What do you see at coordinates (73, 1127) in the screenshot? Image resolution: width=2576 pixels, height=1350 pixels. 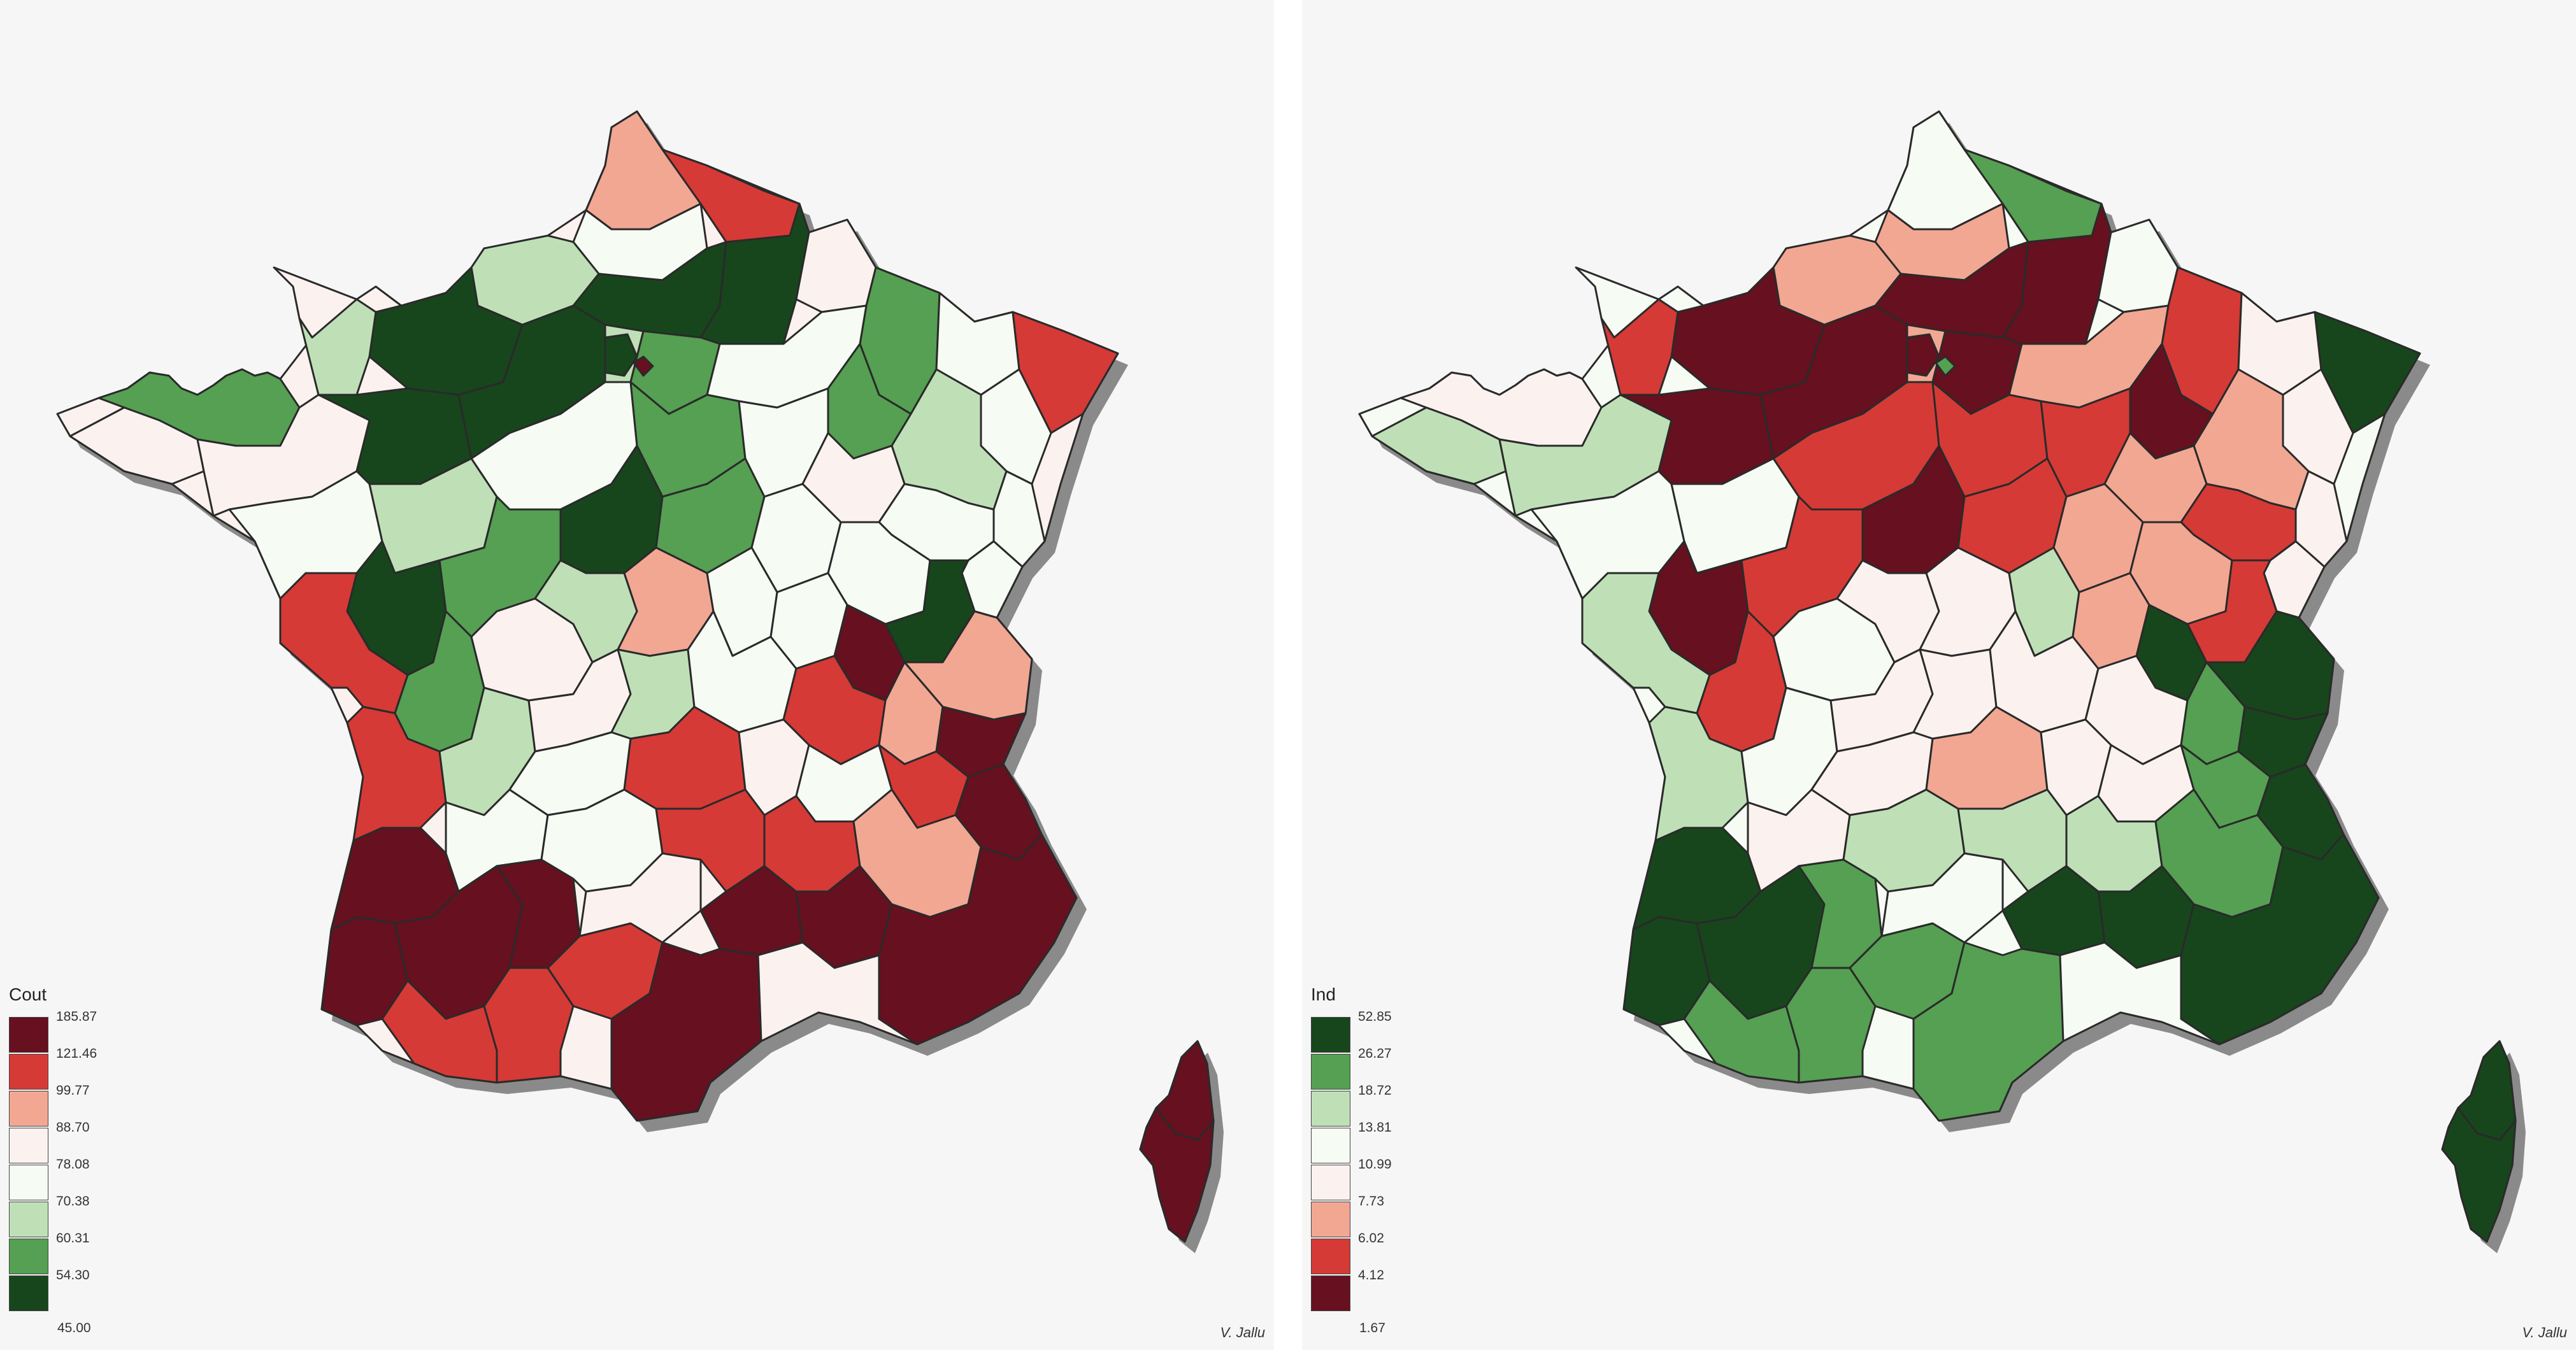 I see `legend-break-label: 88.70` at bounding box center [73, 1127].